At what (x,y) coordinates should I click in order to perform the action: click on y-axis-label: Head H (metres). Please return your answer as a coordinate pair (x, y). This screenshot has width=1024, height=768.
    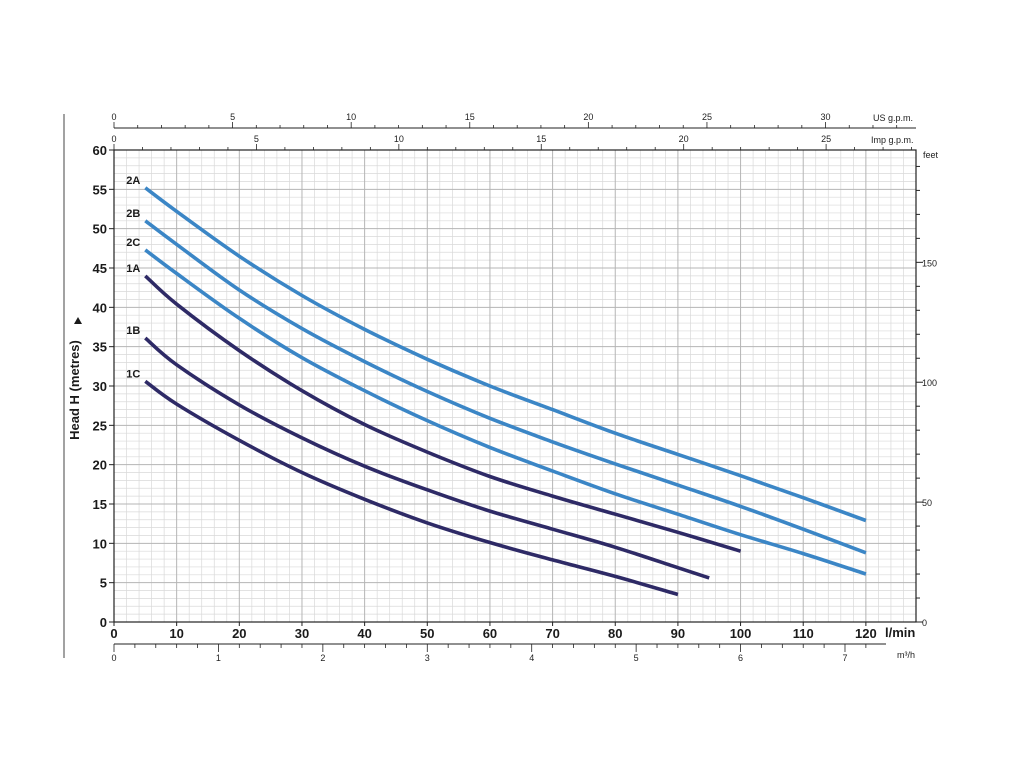
    Looking at the image, I should click on (74, 390).